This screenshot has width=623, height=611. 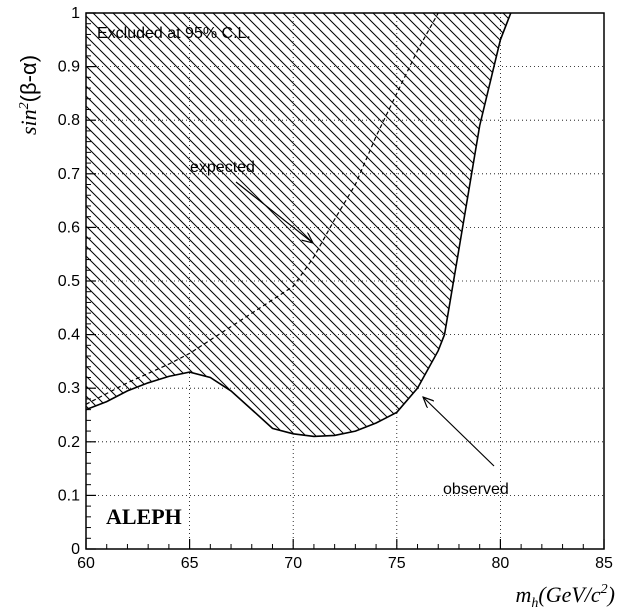 I want to click on x-tick-label: 80, so click(x=501, y=563).